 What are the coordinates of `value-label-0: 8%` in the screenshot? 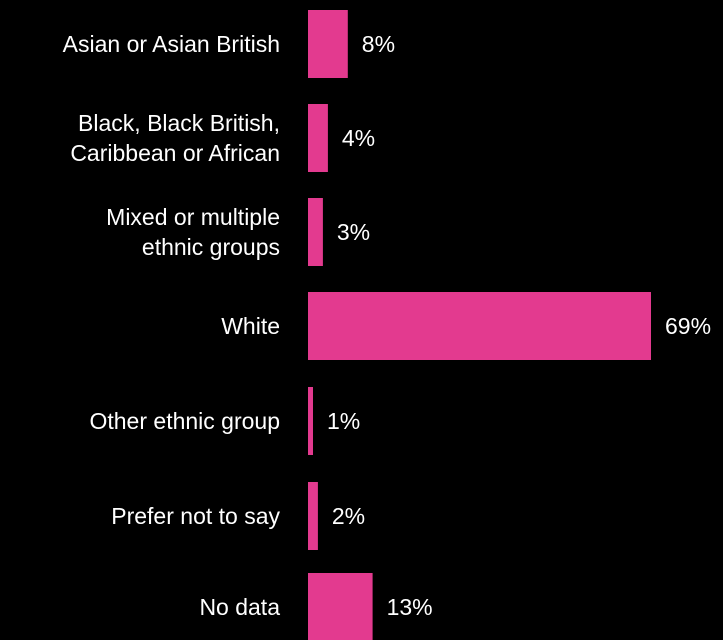 It's located at (378, 44).